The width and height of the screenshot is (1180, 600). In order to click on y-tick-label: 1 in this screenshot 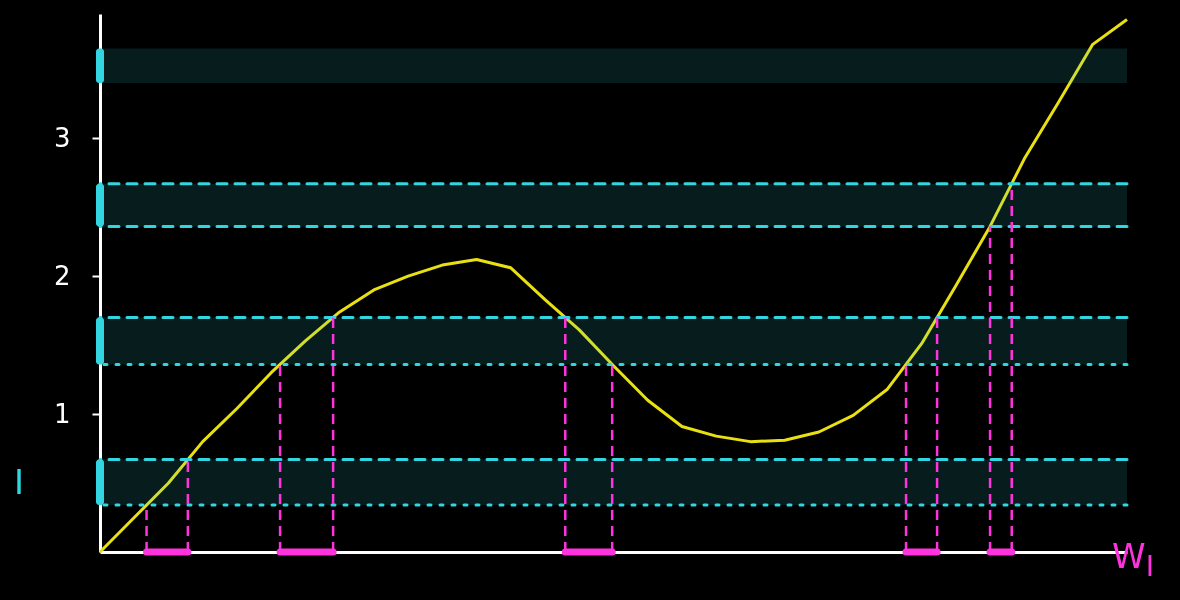, I will do `click(62, 413)`.